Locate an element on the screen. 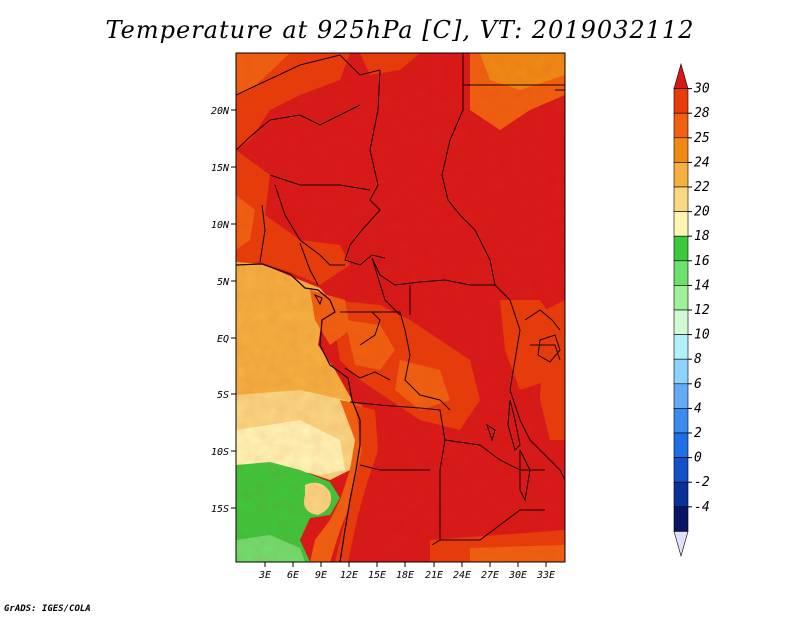  lon-label: 3E is located at coordinates (264, 575).